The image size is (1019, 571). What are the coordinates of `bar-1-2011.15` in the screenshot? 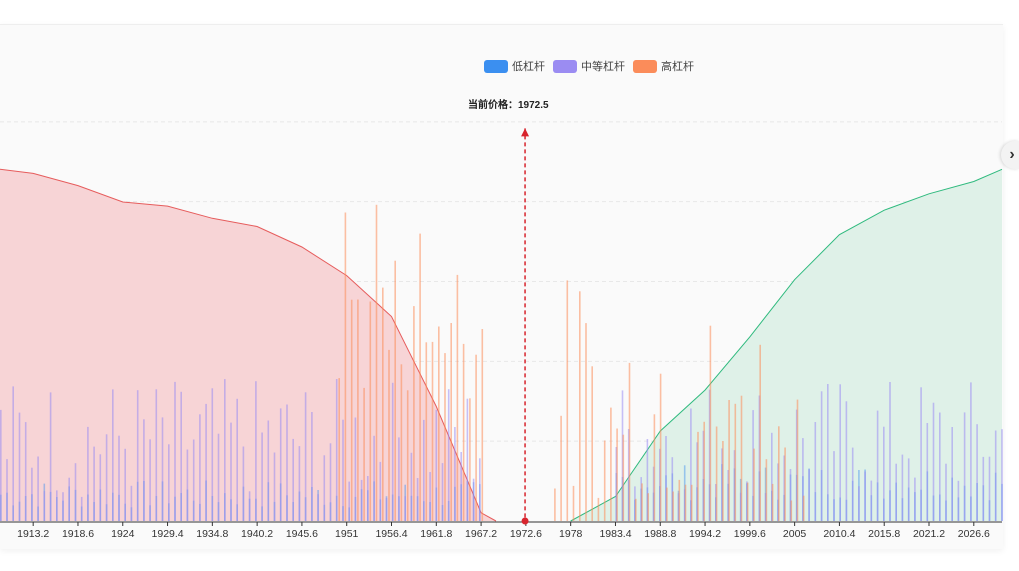 It's located at (846, 461).